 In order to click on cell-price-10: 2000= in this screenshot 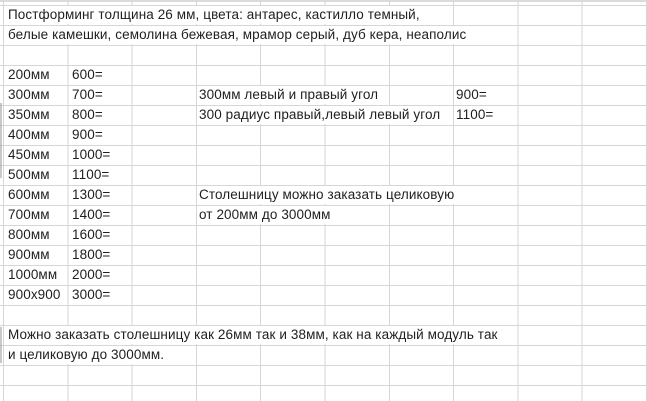, I will do `click(93, 275)`.